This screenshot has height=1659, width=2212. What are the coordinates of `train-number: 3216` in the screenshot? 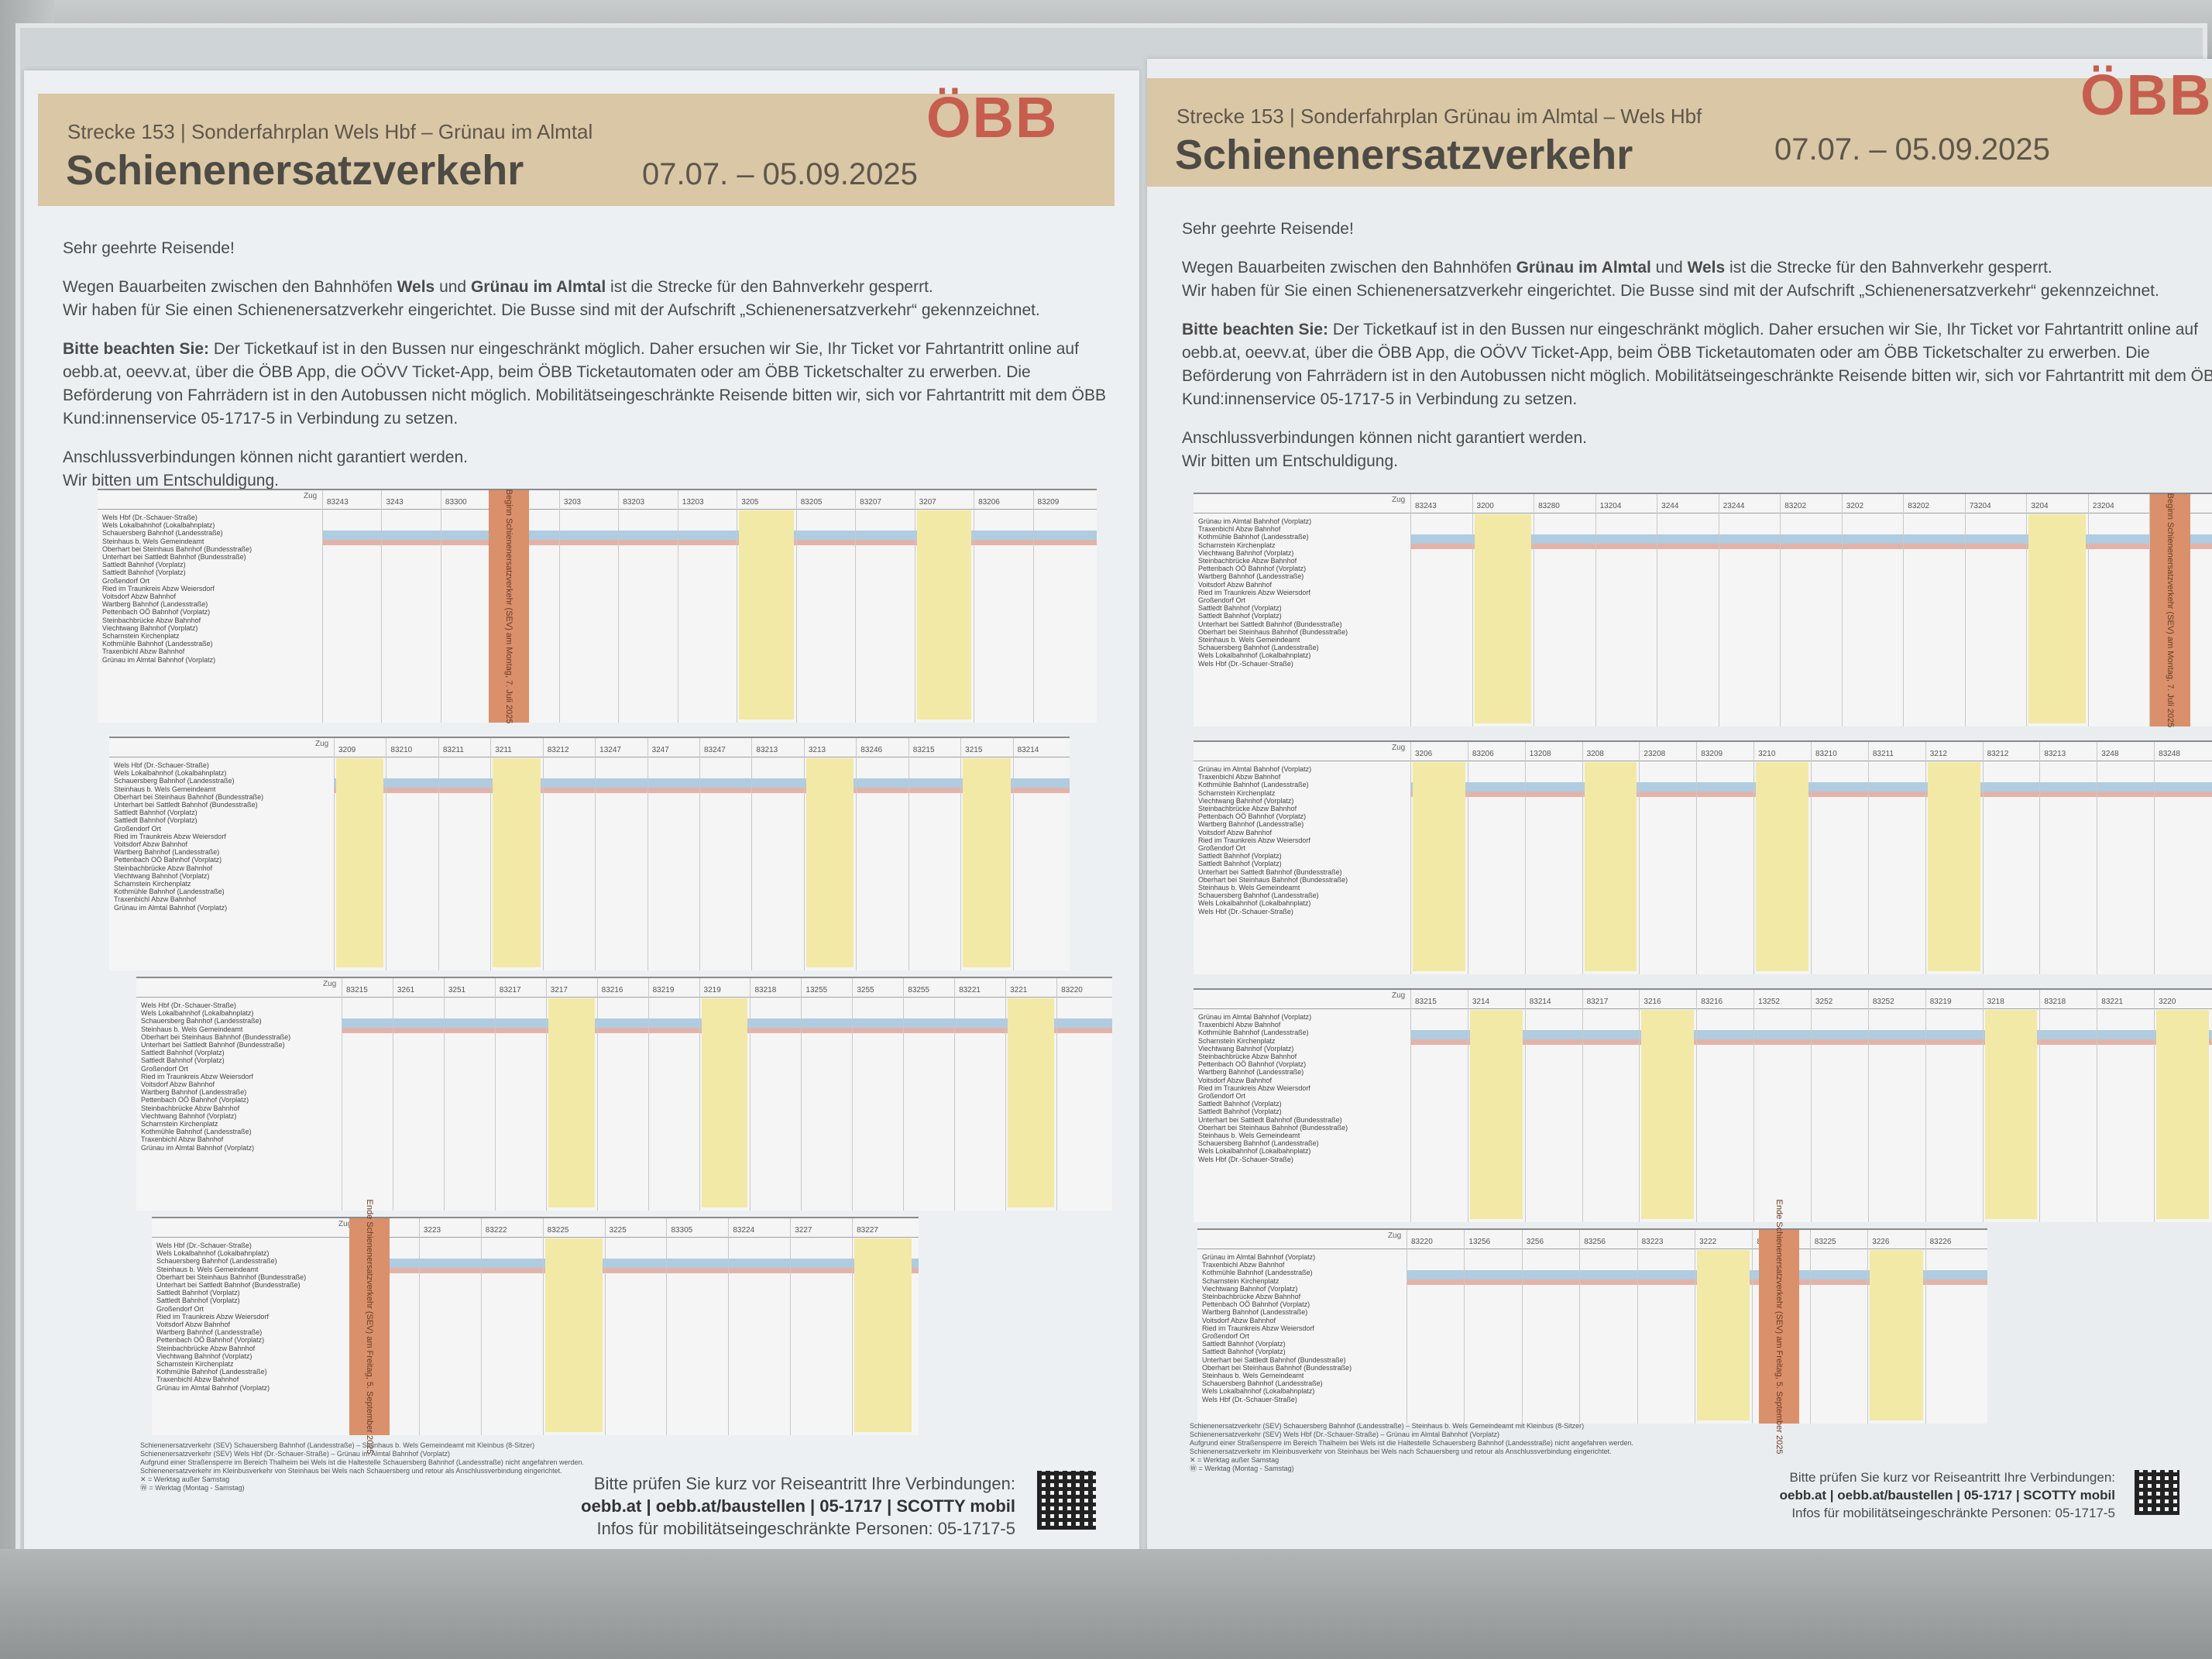 It's located at (1652, 1002).